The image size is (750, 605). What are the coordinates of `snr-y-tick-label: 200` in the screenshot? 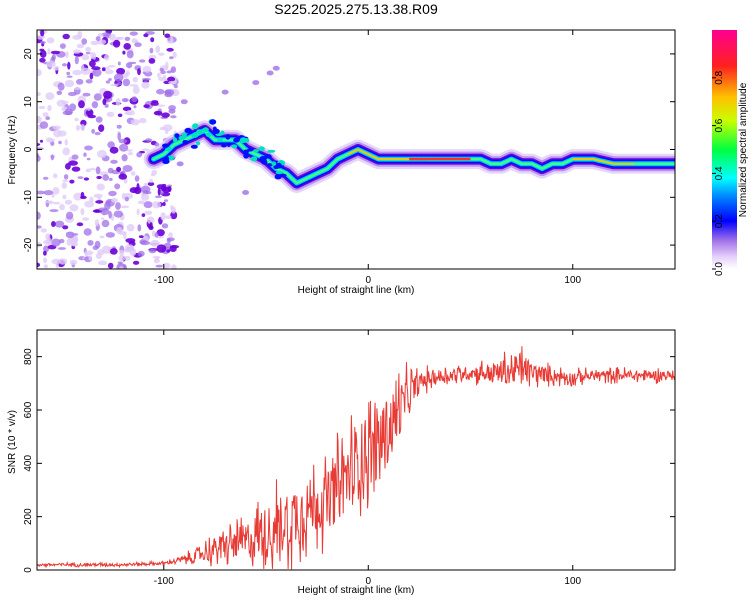 It's located at (28, 516).